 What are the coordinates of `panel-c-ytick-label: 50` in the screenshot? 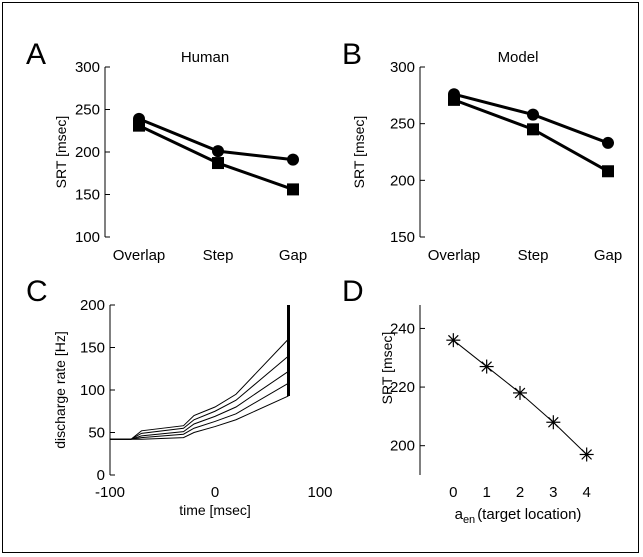 It's located at (96, 433).